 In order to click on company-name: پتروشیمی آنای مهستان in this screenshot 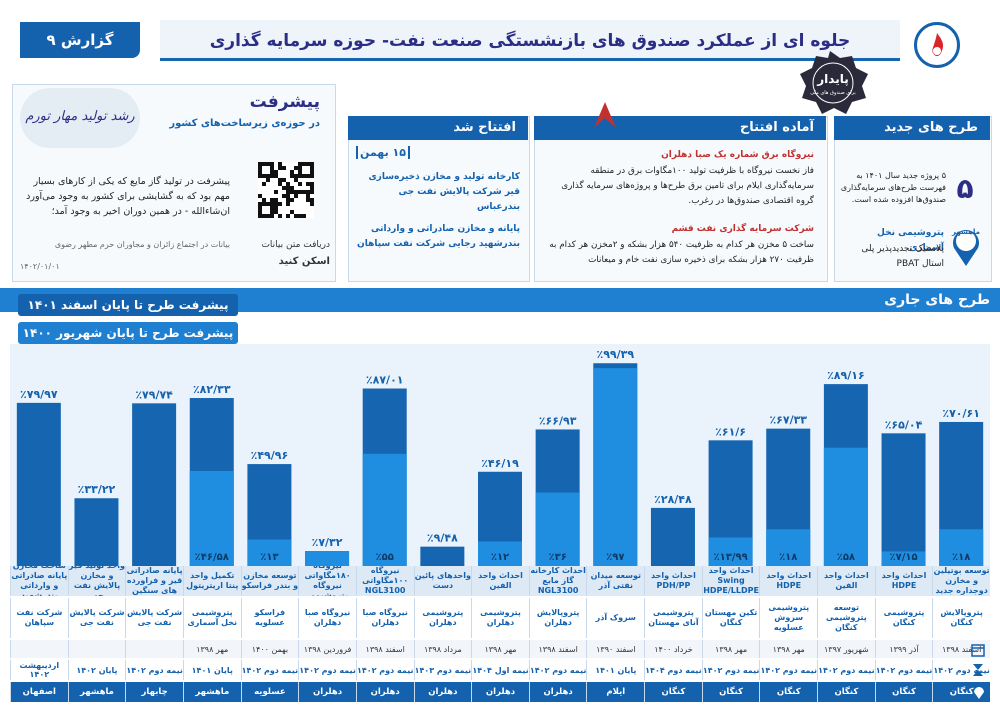, I will do `click(673, 618)`.